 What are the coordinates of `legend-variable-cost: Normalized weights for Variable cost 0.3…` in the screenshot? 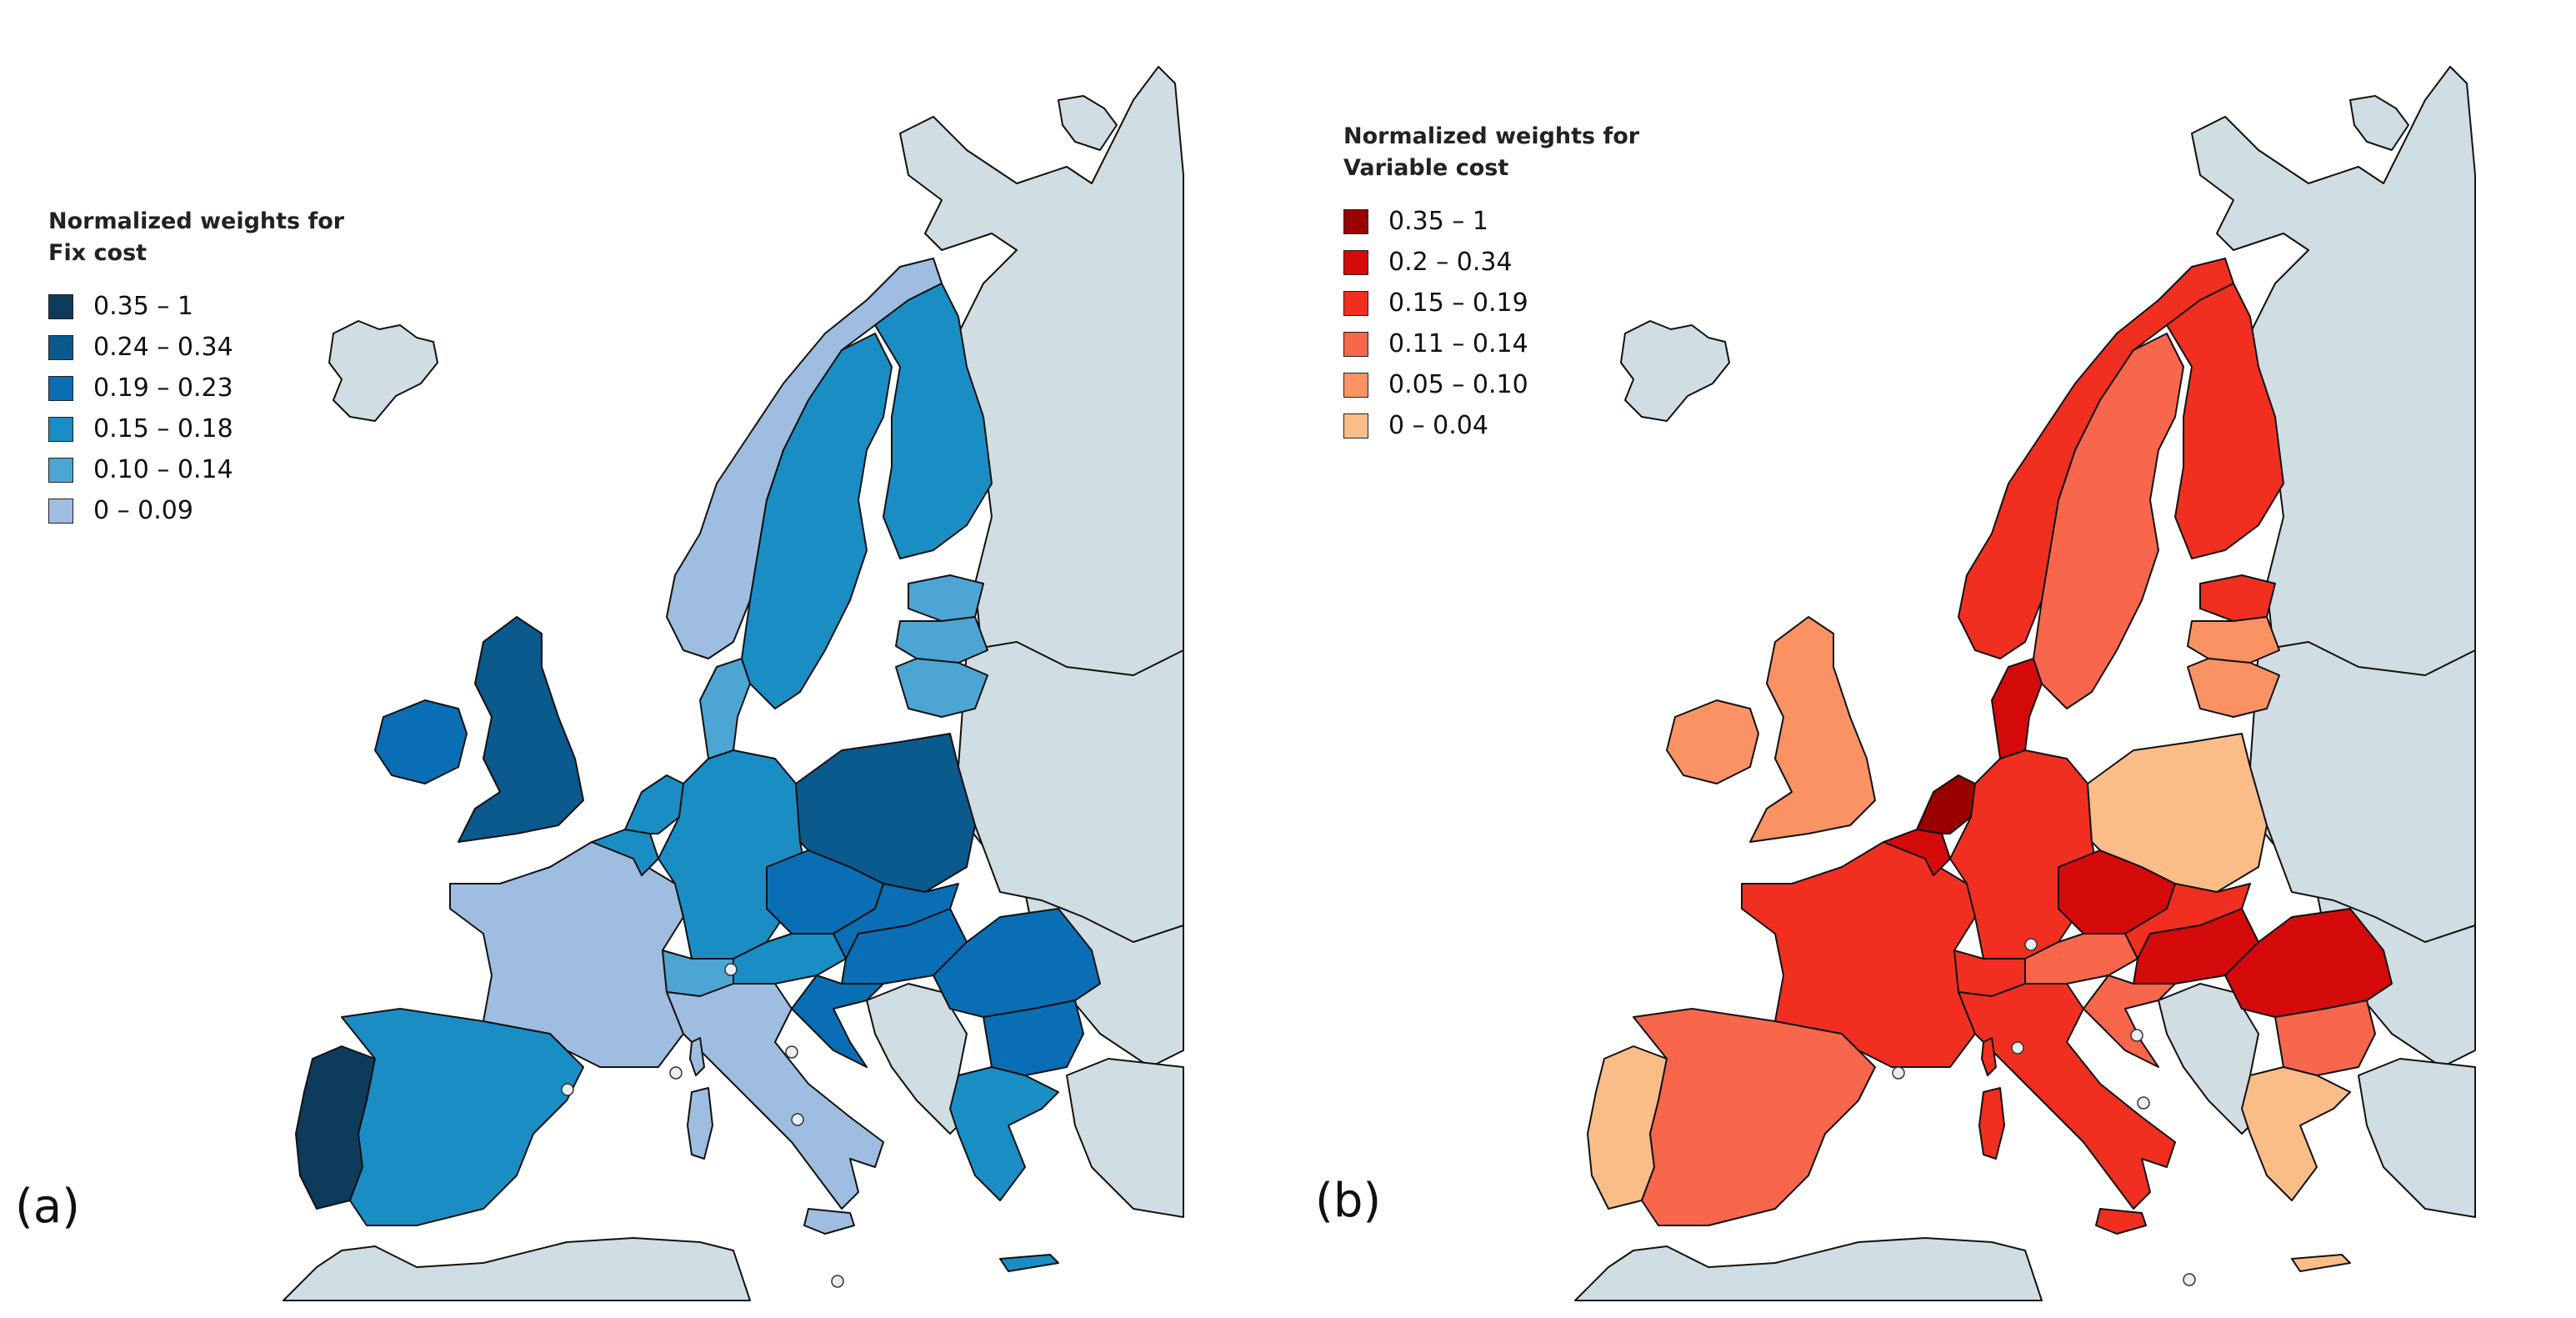 It's located at (1491, 283).